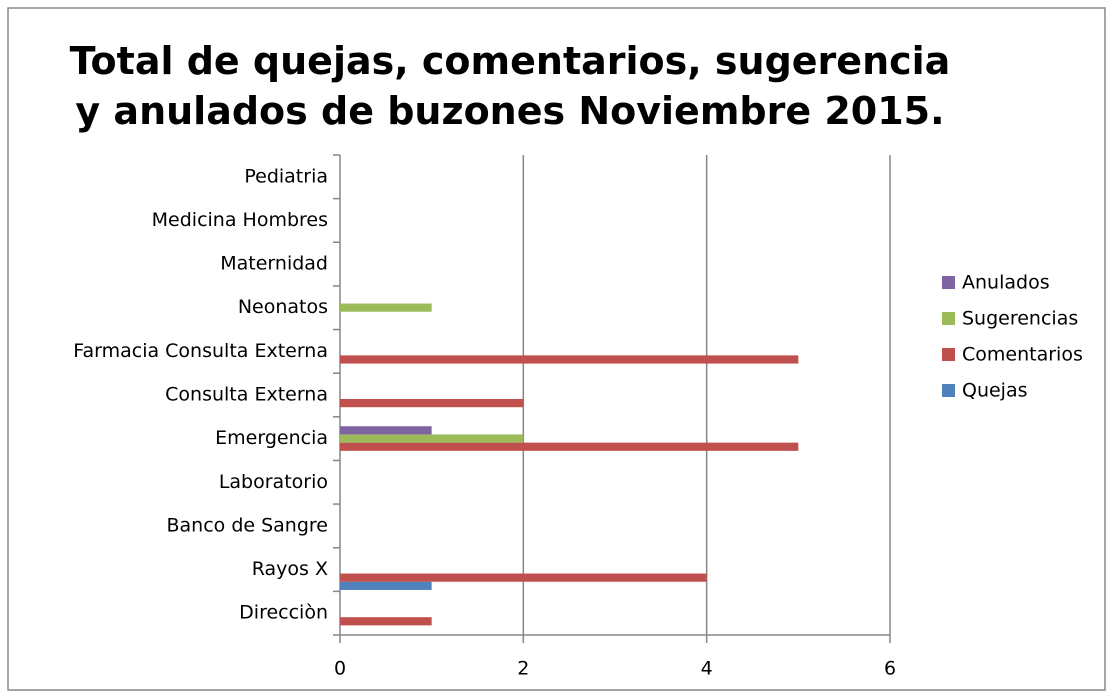  Describe the element at coordinates (707, 669) in the screenshot. I see `x-tick-label: 4` at that location.